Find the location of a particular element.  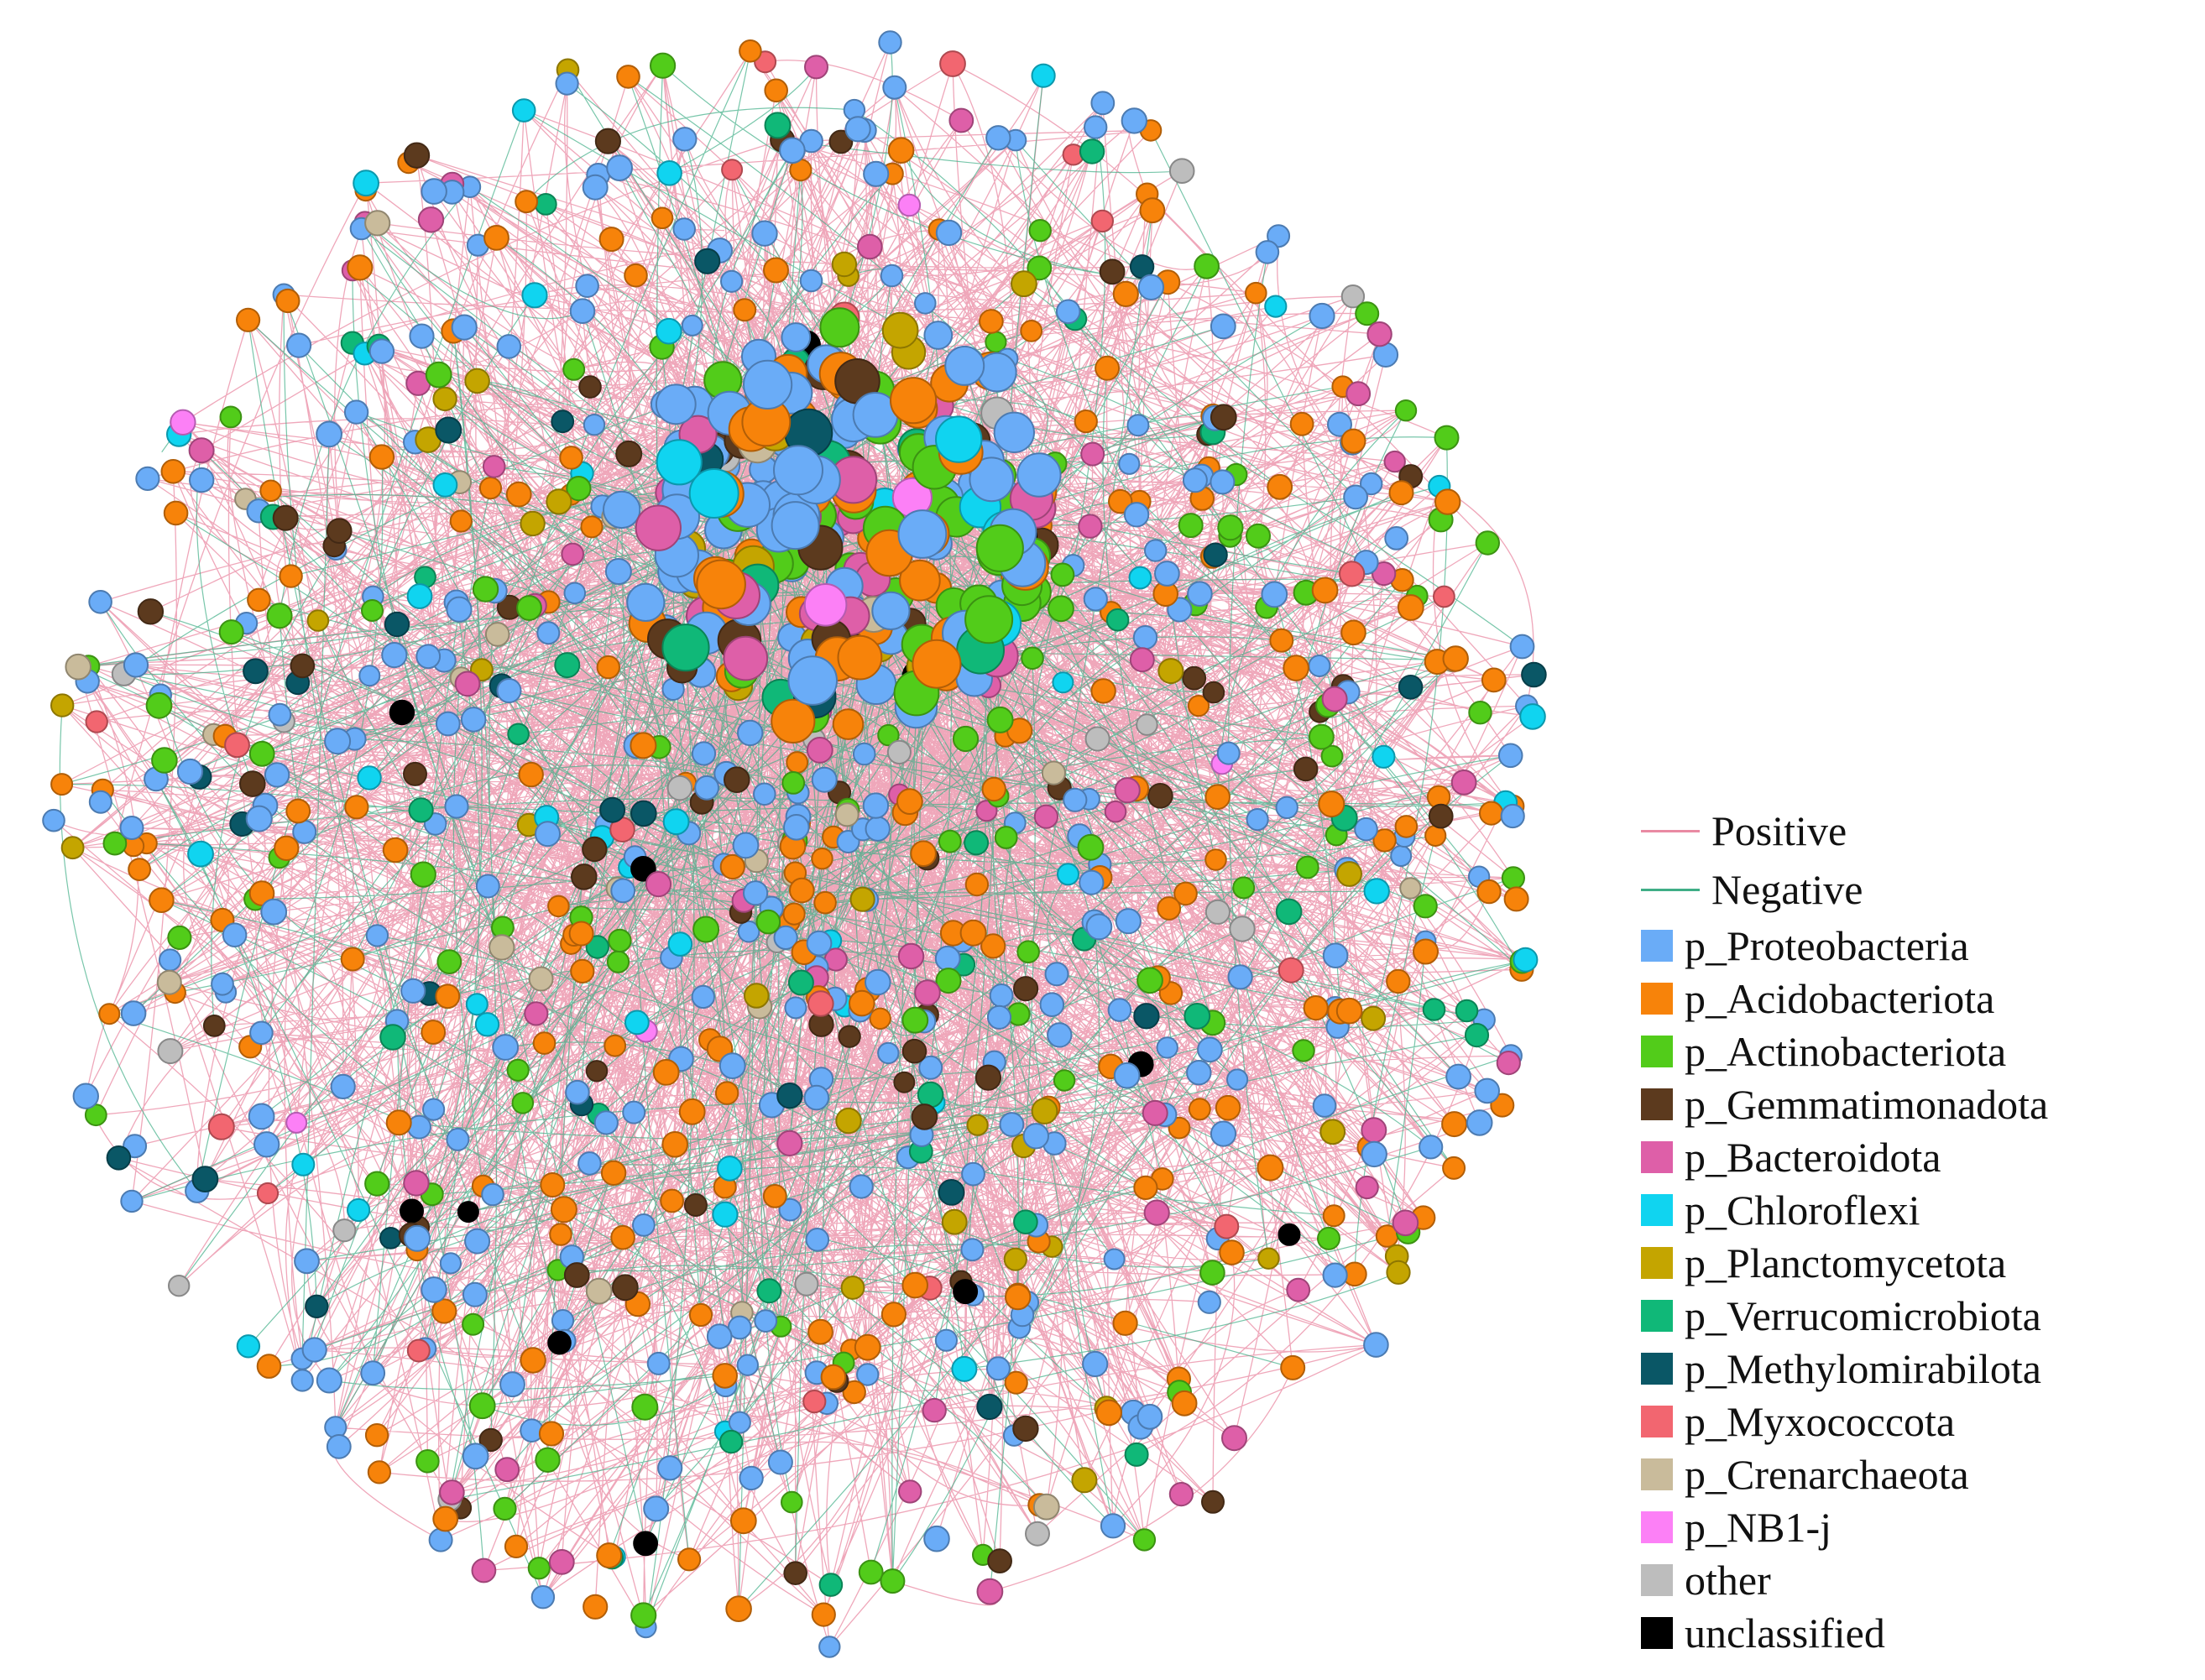

legend-item: p_Chloroflexi is located at coordinates (1918, 1209).